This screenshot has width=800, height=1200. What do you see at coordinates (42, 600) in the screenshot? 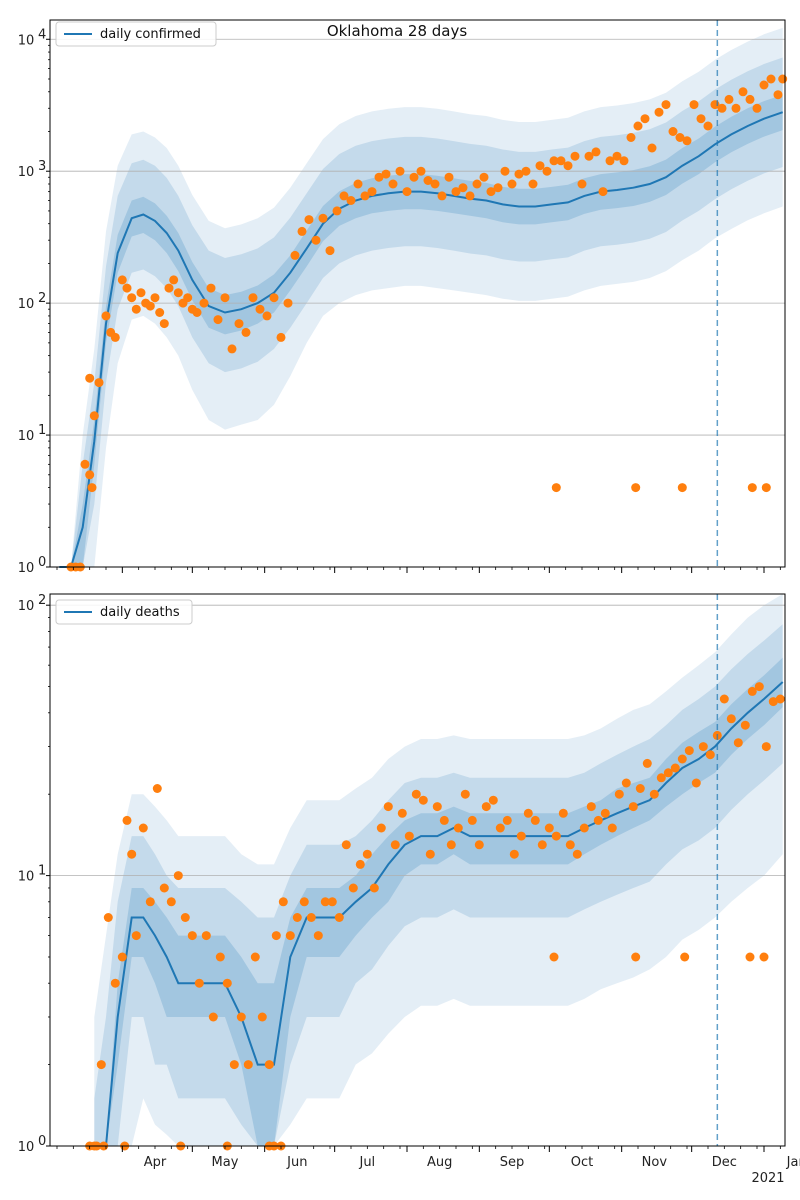
I see `deaths-ytick-exponent: 2` at bounding box center [42, 600].